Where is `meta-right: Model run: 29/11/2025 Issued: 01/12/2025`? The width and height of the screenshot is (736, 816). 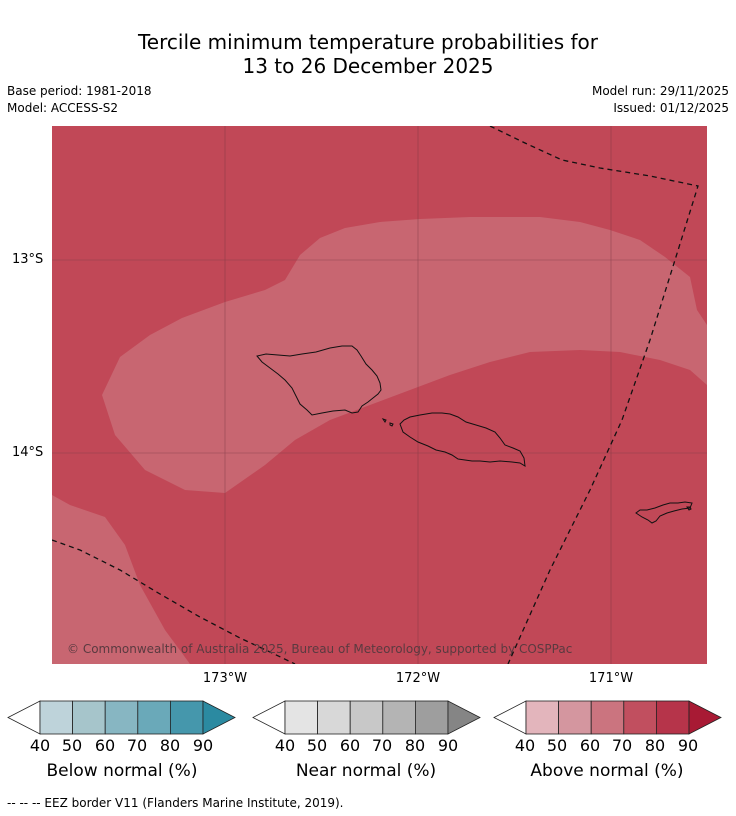
meta-right: Model run: 29/11/2025 Issued: 01/12/2025 is located at coordinates (660, 100).